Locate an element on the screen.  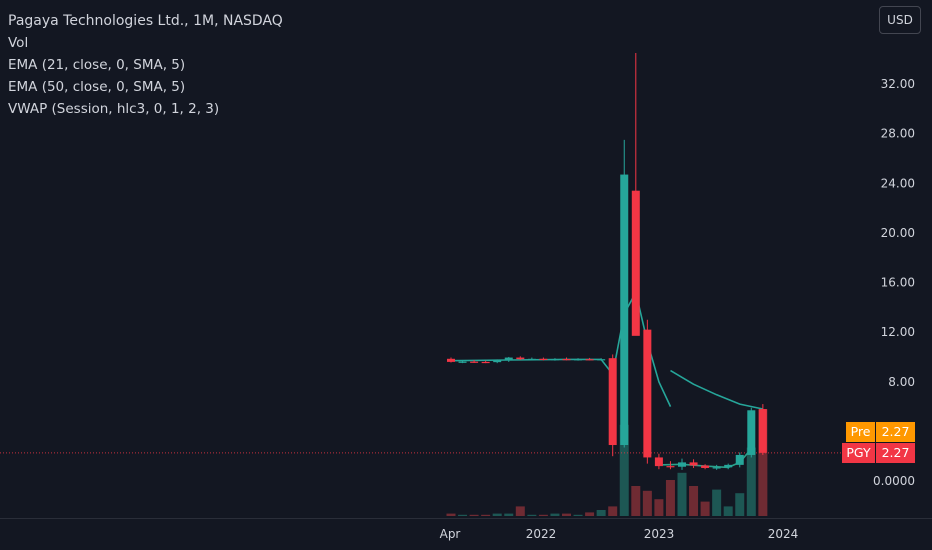
x-tick-label: 2024 is located at coordinates (783, 534).